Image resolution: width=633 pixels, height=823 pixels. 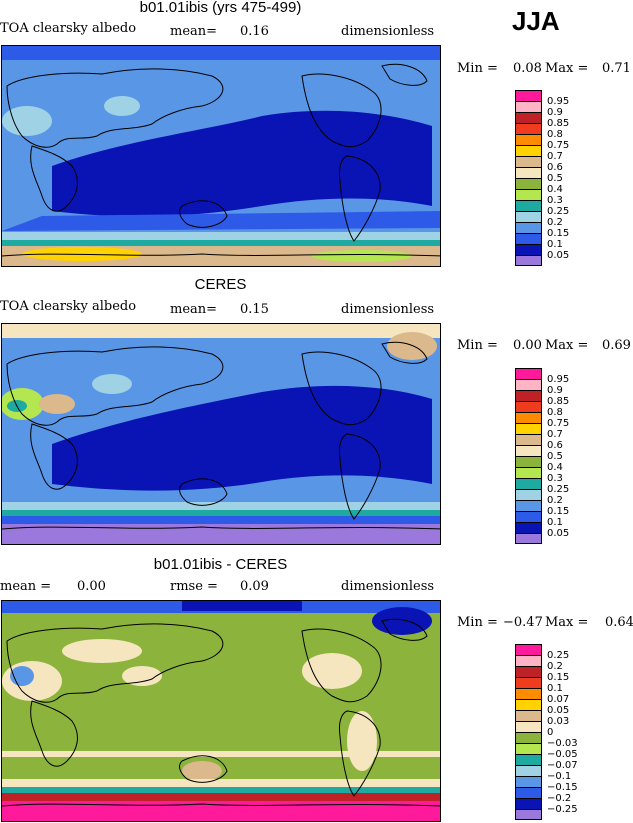 What do you see at coordinates (91, 586) in the screenshot?
I see `panel-3-mean-value: 0.00` at bounding box center [91, 586].